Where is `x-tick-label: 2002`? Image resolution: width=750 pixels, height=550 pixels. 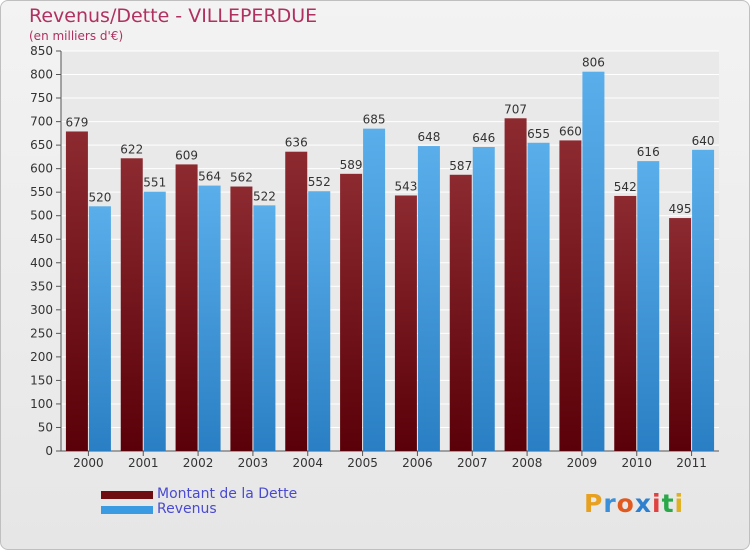
x-tick-label: 2002 is located at coordinates (198, 463).